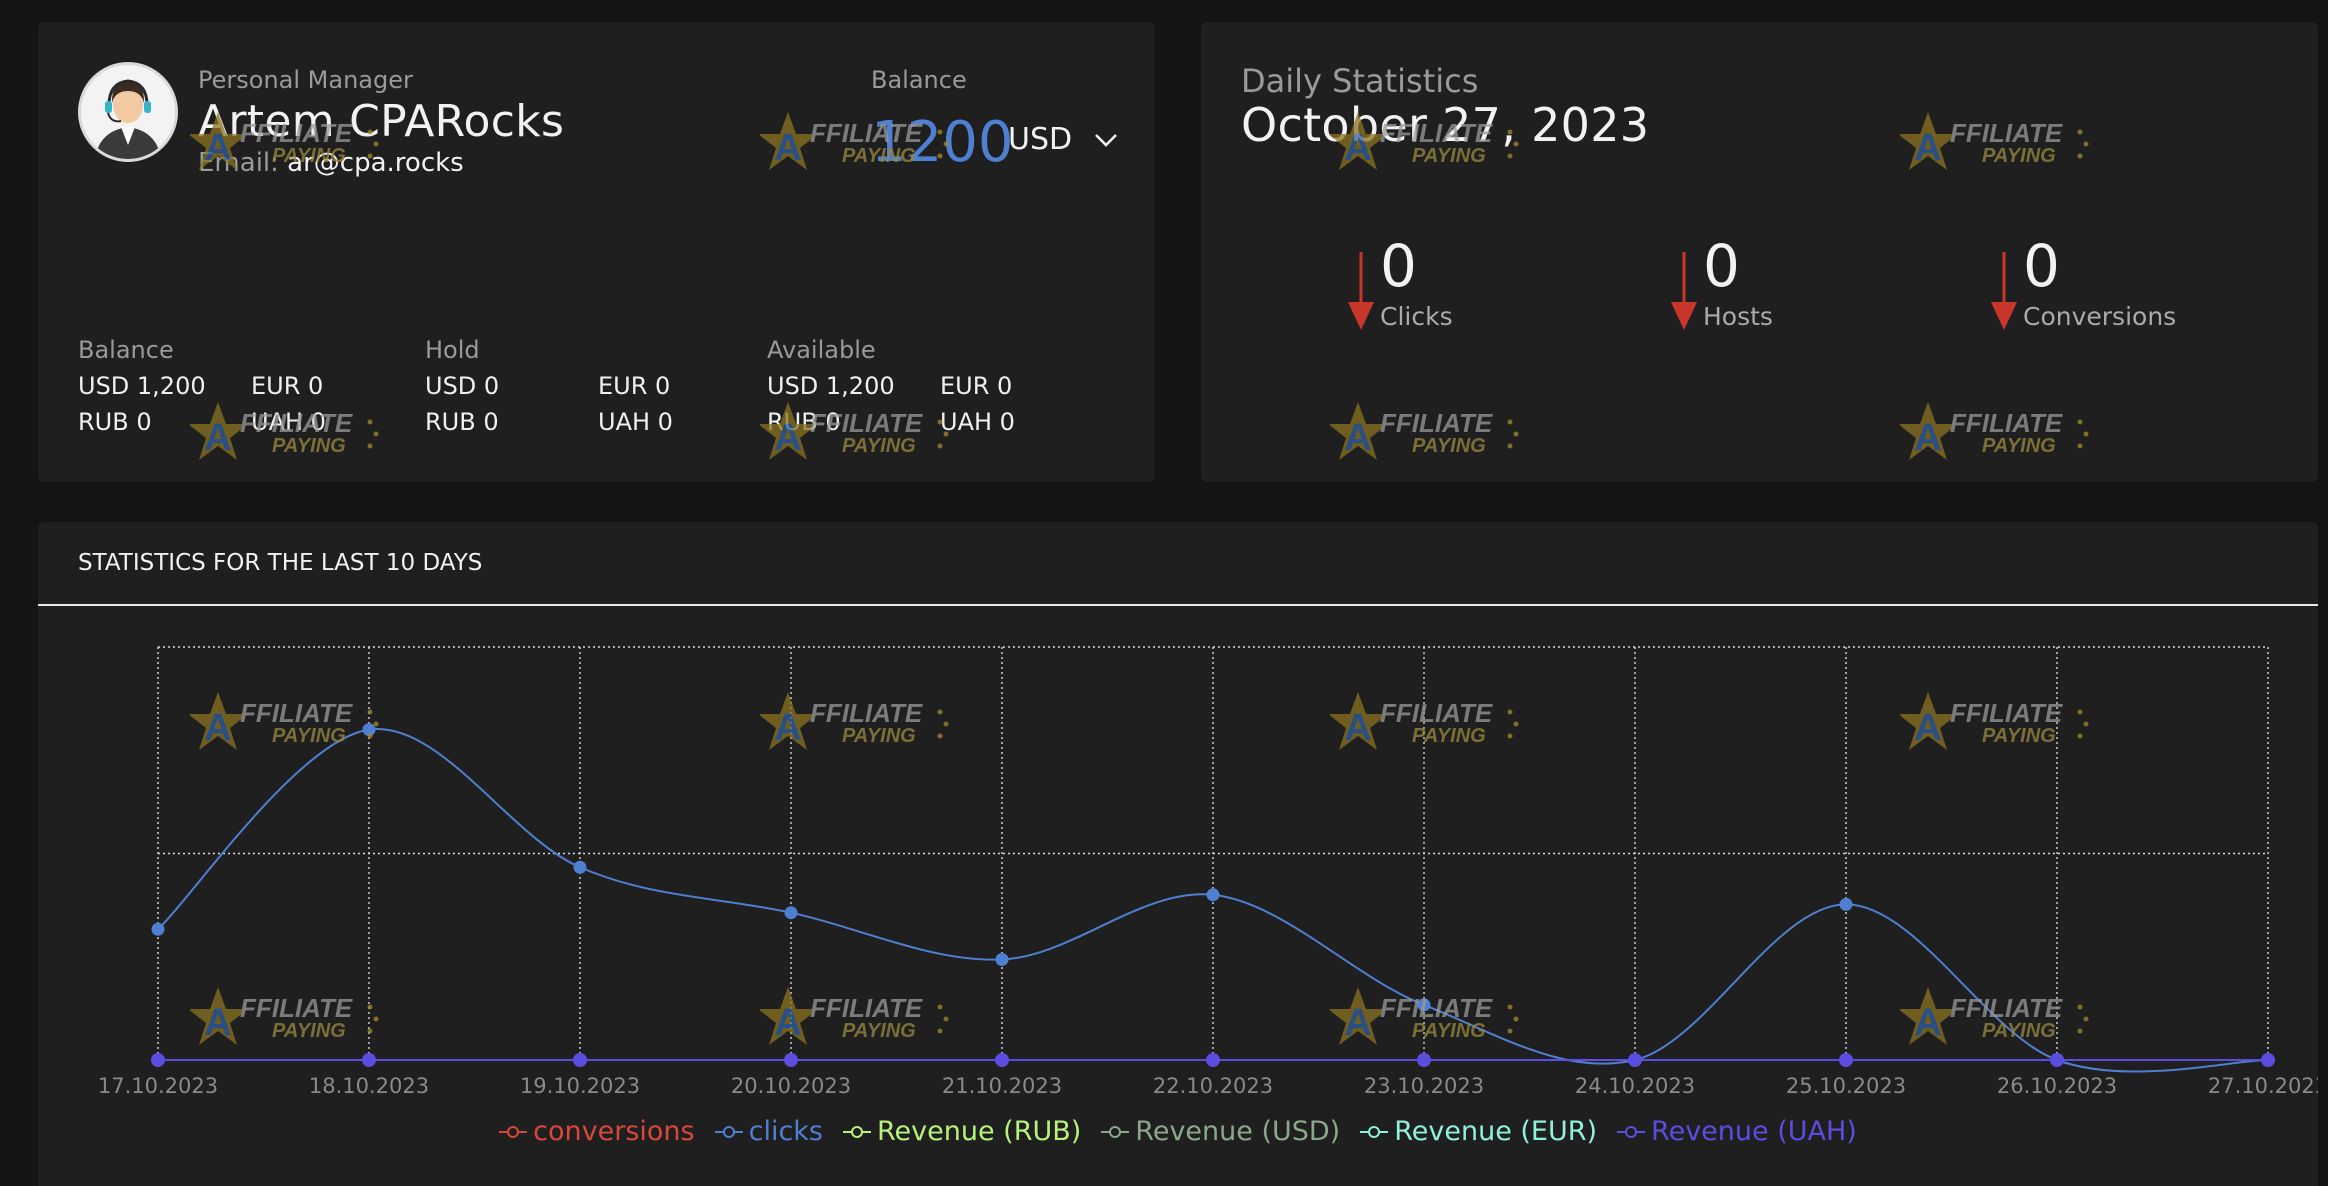 This screenshot has width=2328, height=1186. What do you see at coordinates (635, 422) in the screenshot?
I see `hold-uah: UAH 0` at bounding box center [635, 422].